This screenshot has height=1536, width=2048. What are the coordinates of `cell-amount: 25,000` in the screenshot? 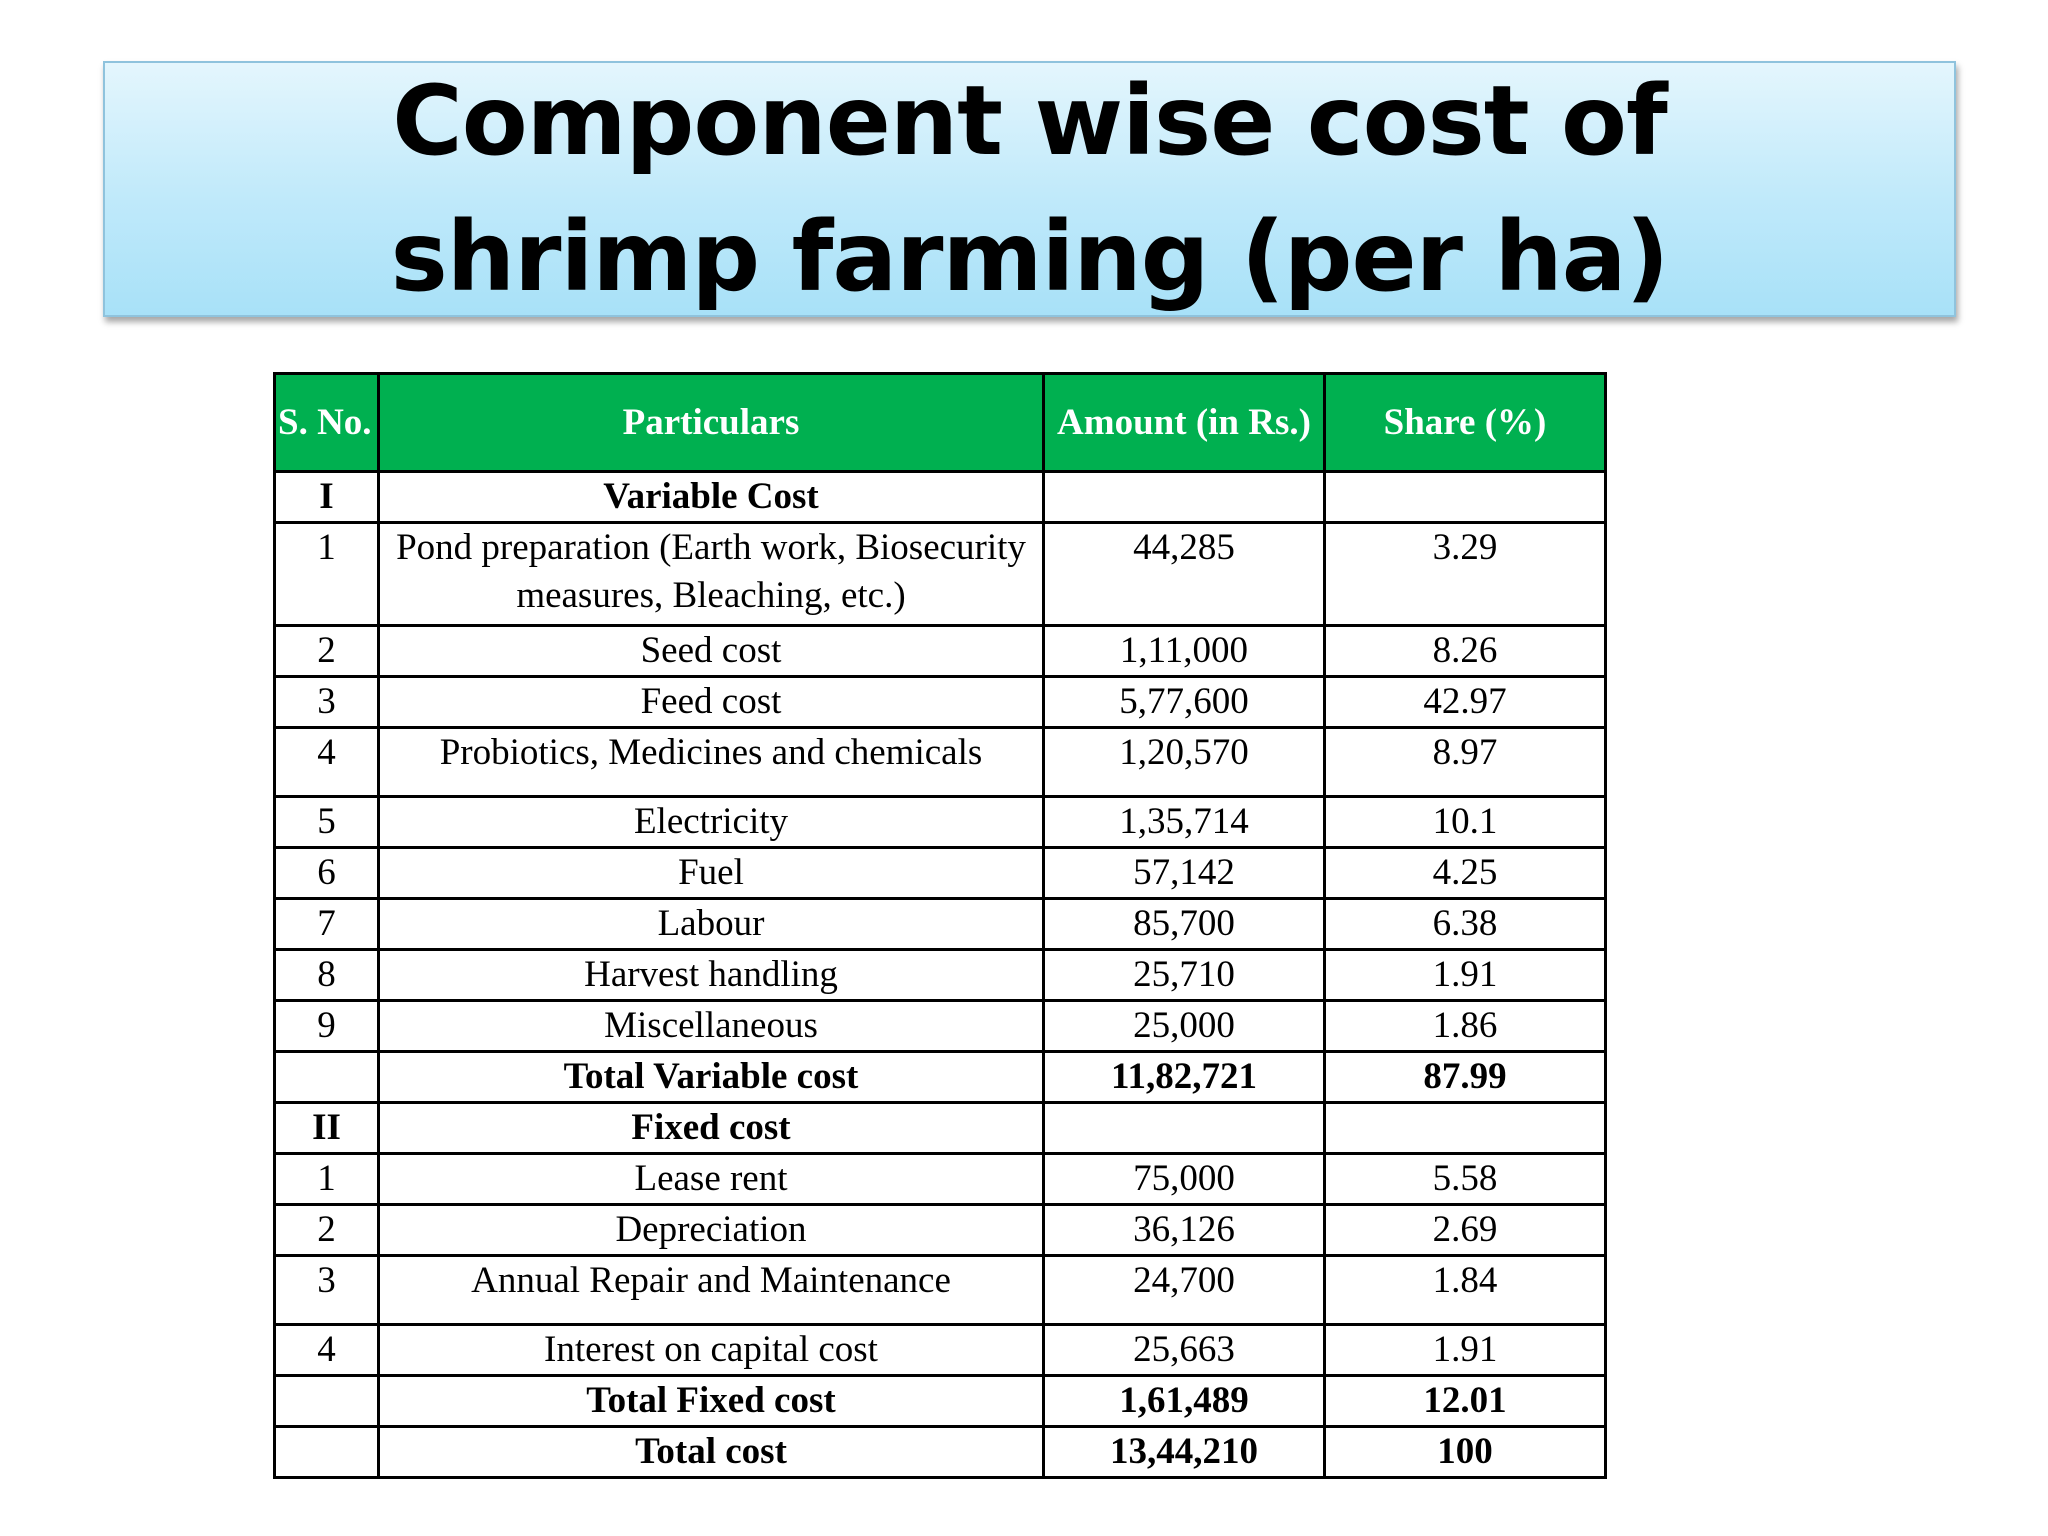 It's located at (1184, 1026).